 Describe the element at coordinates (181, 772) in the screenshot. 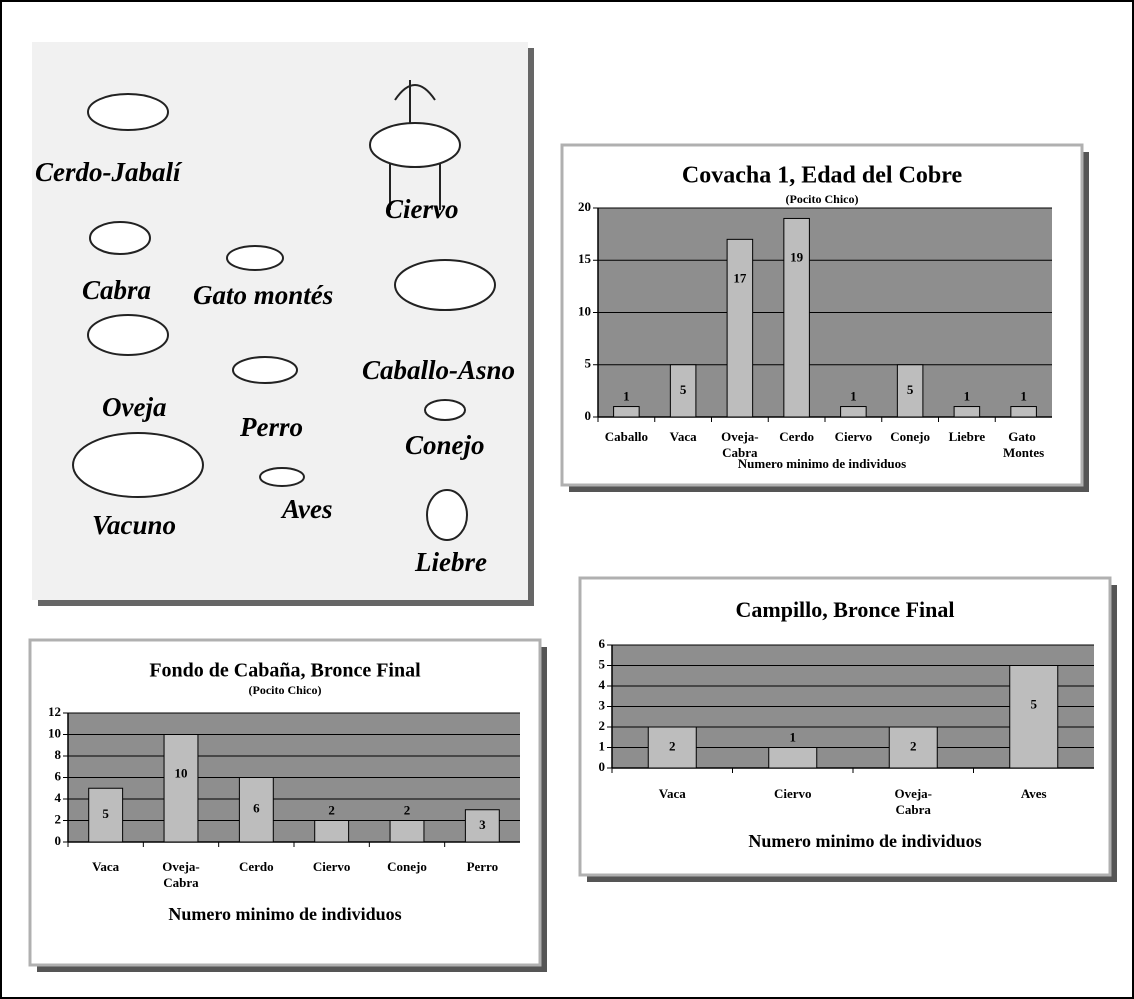

I see `data-label: 10` at that location.